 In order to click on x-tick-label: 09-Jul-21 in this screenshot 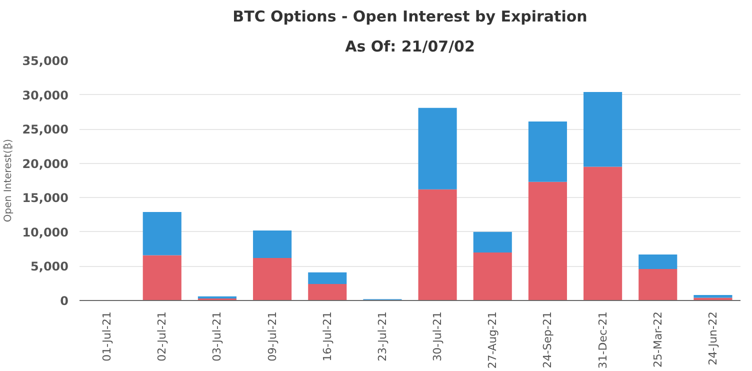, I will do `click(272, 336)`.